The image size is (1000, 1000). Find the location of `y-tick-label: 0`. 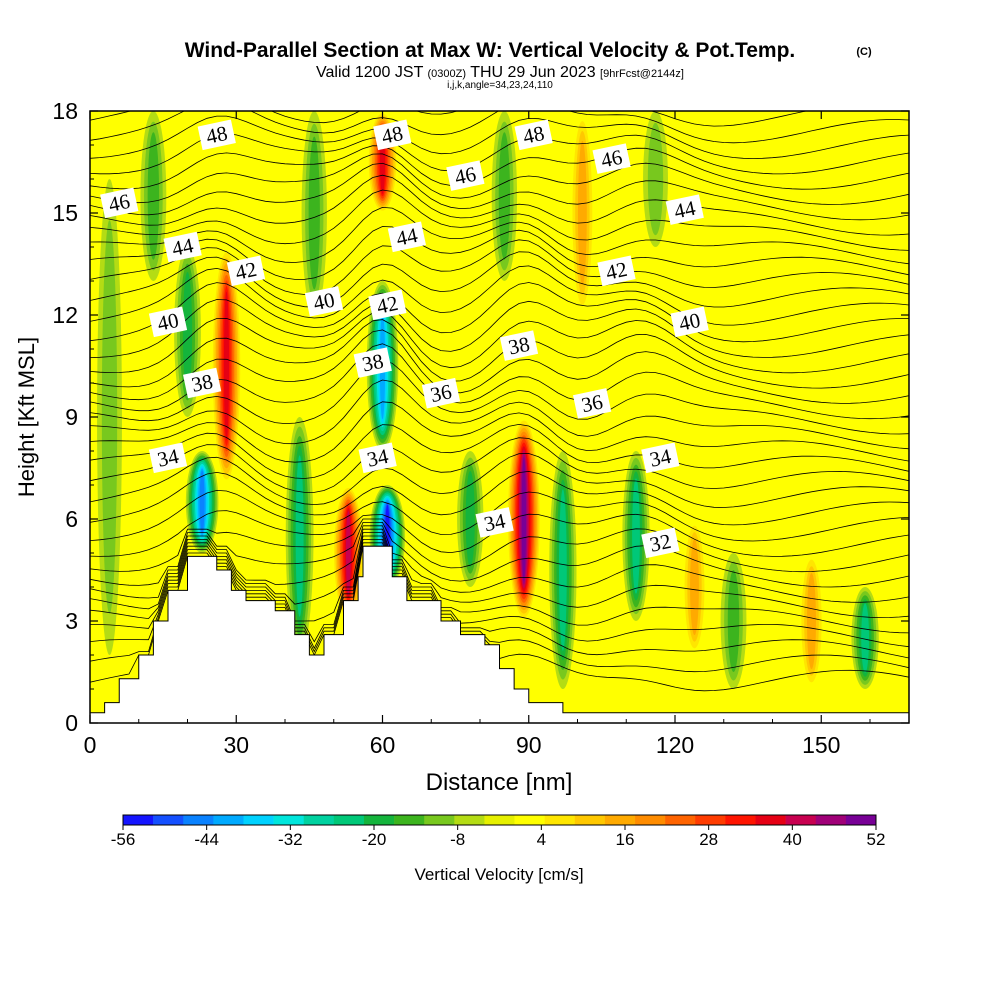

y-tick-label: 0 is located at coordinates (71, 723).